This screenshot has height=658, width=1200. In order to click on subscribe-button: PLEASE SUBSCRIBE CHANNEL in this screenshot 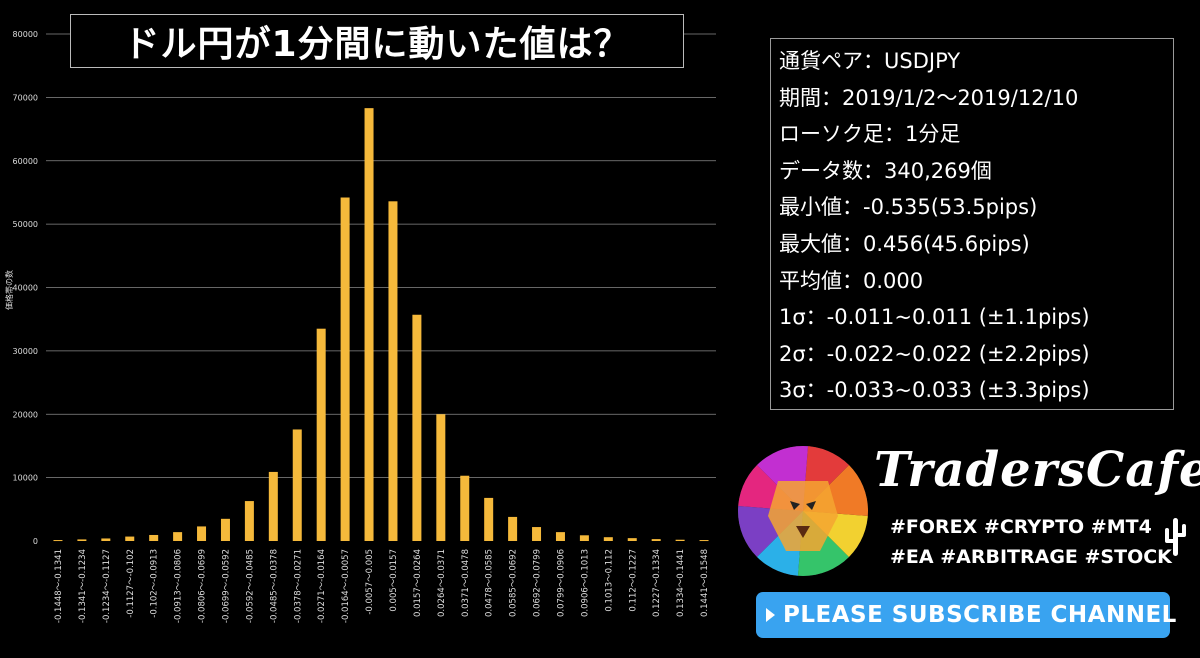, I will do `click(966, 615)`.